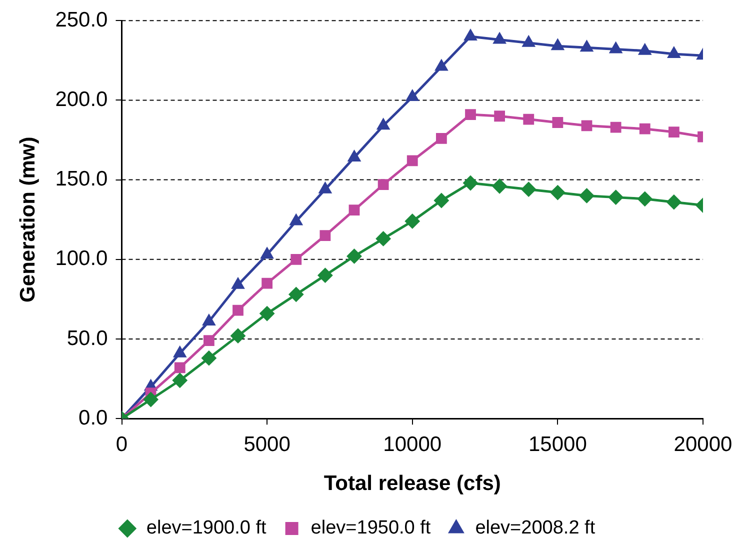 The image size is (743, 558). What do you see at coordinates (412, 444) in the screenshot?
I see `x-tick-label: 10000` at bounding box center [412, 444].